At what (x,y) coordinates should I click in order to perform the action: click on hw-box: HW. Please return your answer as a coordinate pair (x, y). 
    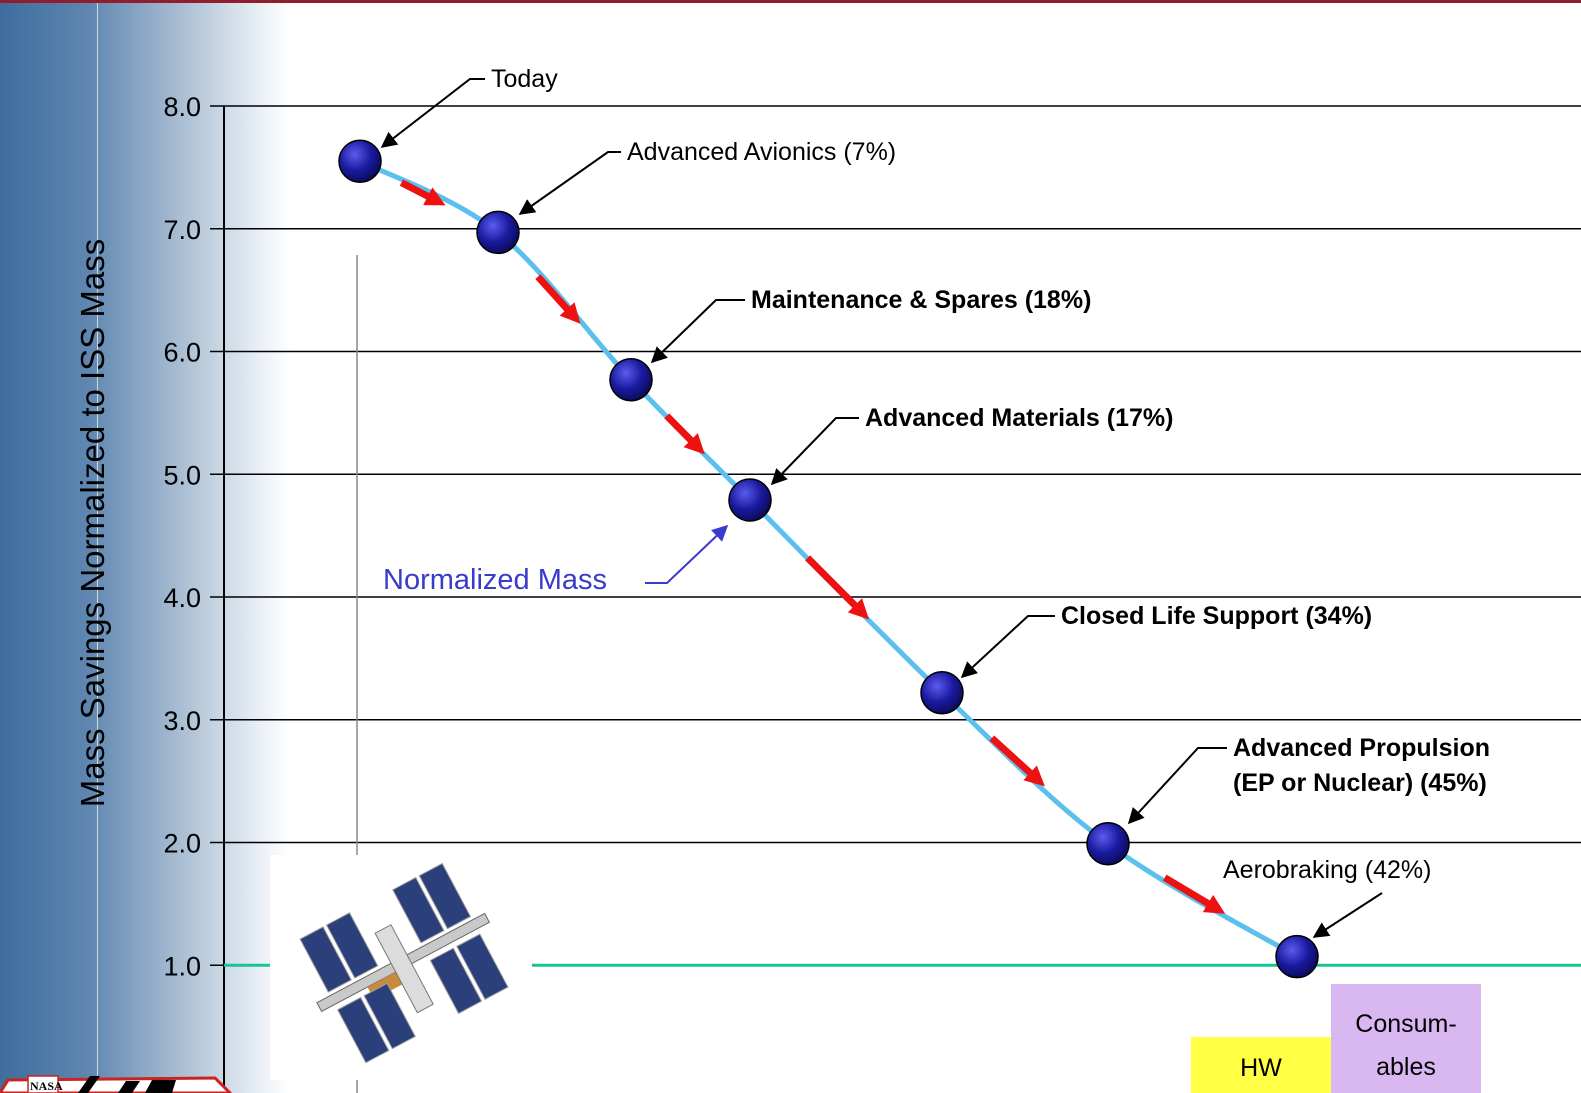
    Looking at the image, I should click on (1261, 1065).